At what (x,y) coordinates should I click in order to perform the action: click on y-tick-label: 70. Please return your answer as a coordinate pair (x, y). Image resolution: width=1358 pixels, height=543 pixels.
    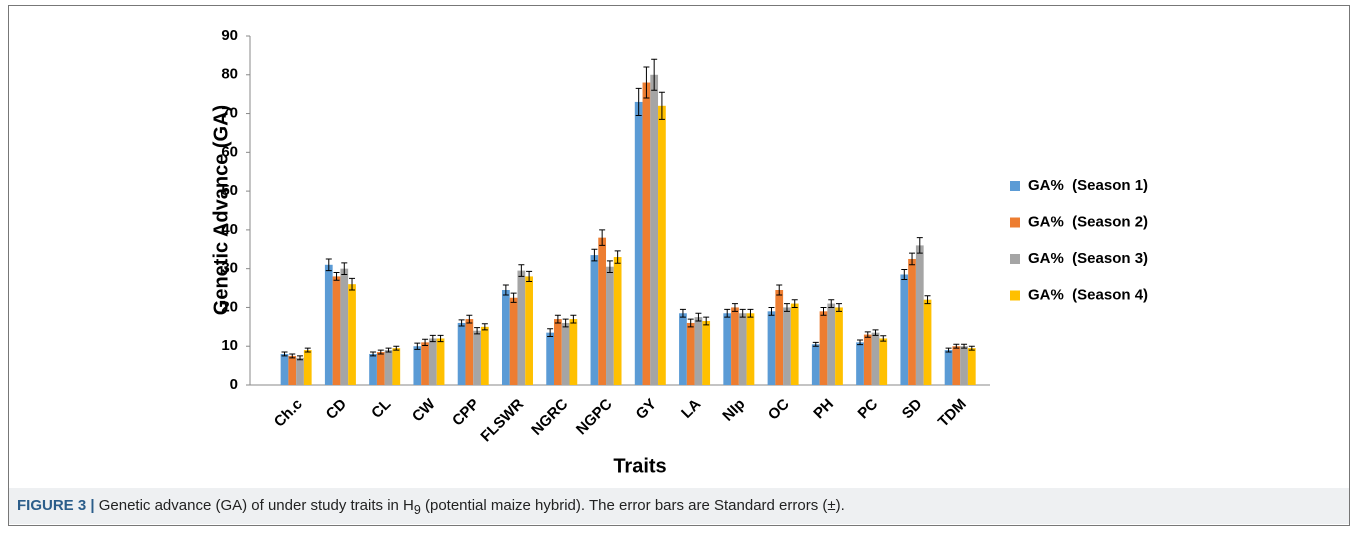
    Looking at the image, I should click on (229, 113).